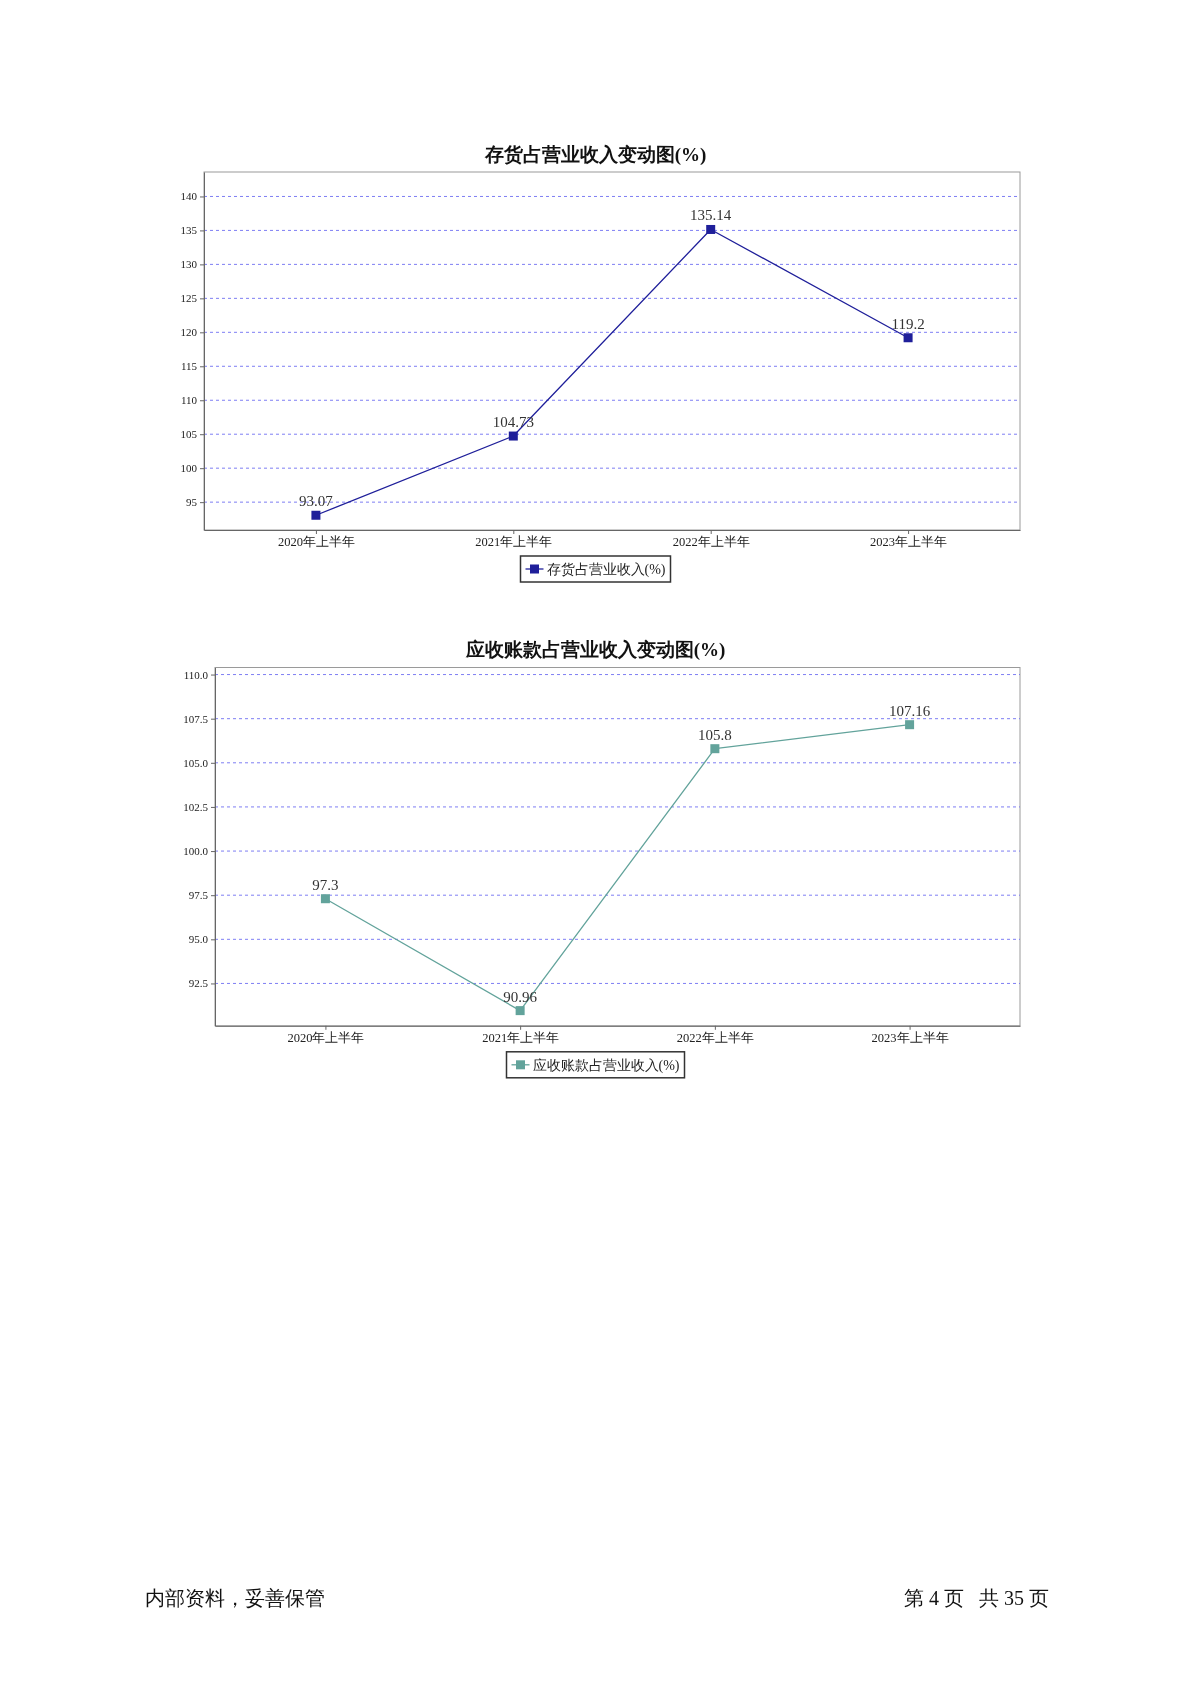 Image resolution: width=1191 pixels, height=1684 pixels. Describe the element at coordinates (192, 502) in the screenshot. I see `y-tick-label: 95` at that location.